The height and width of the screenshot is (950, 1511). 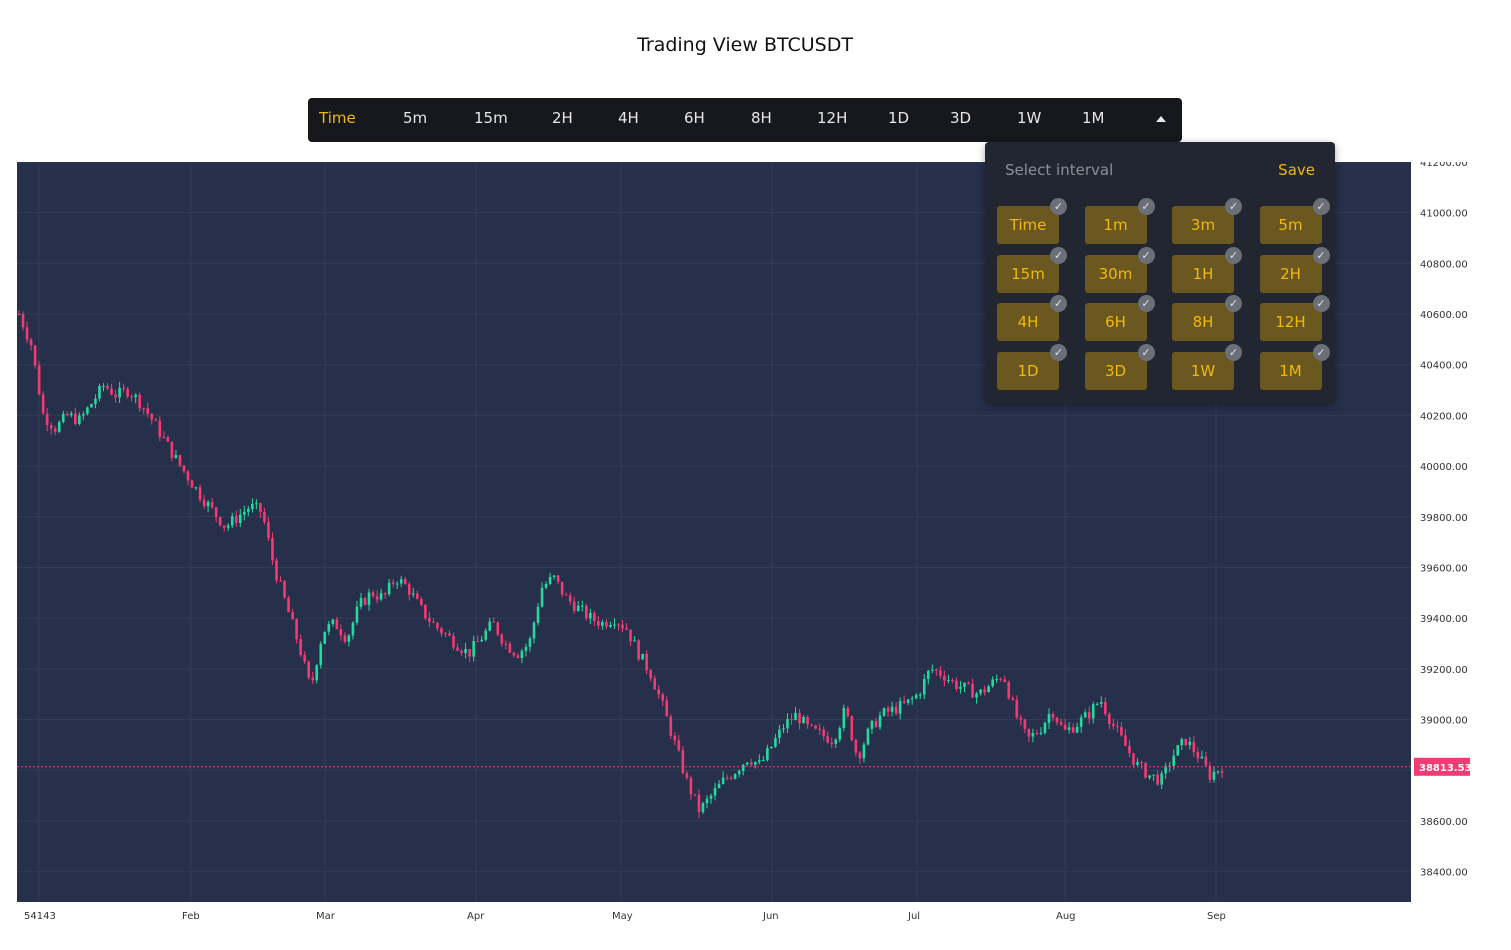 I want to click on interval-option-label: 1D, so click(x=1028, y=370).